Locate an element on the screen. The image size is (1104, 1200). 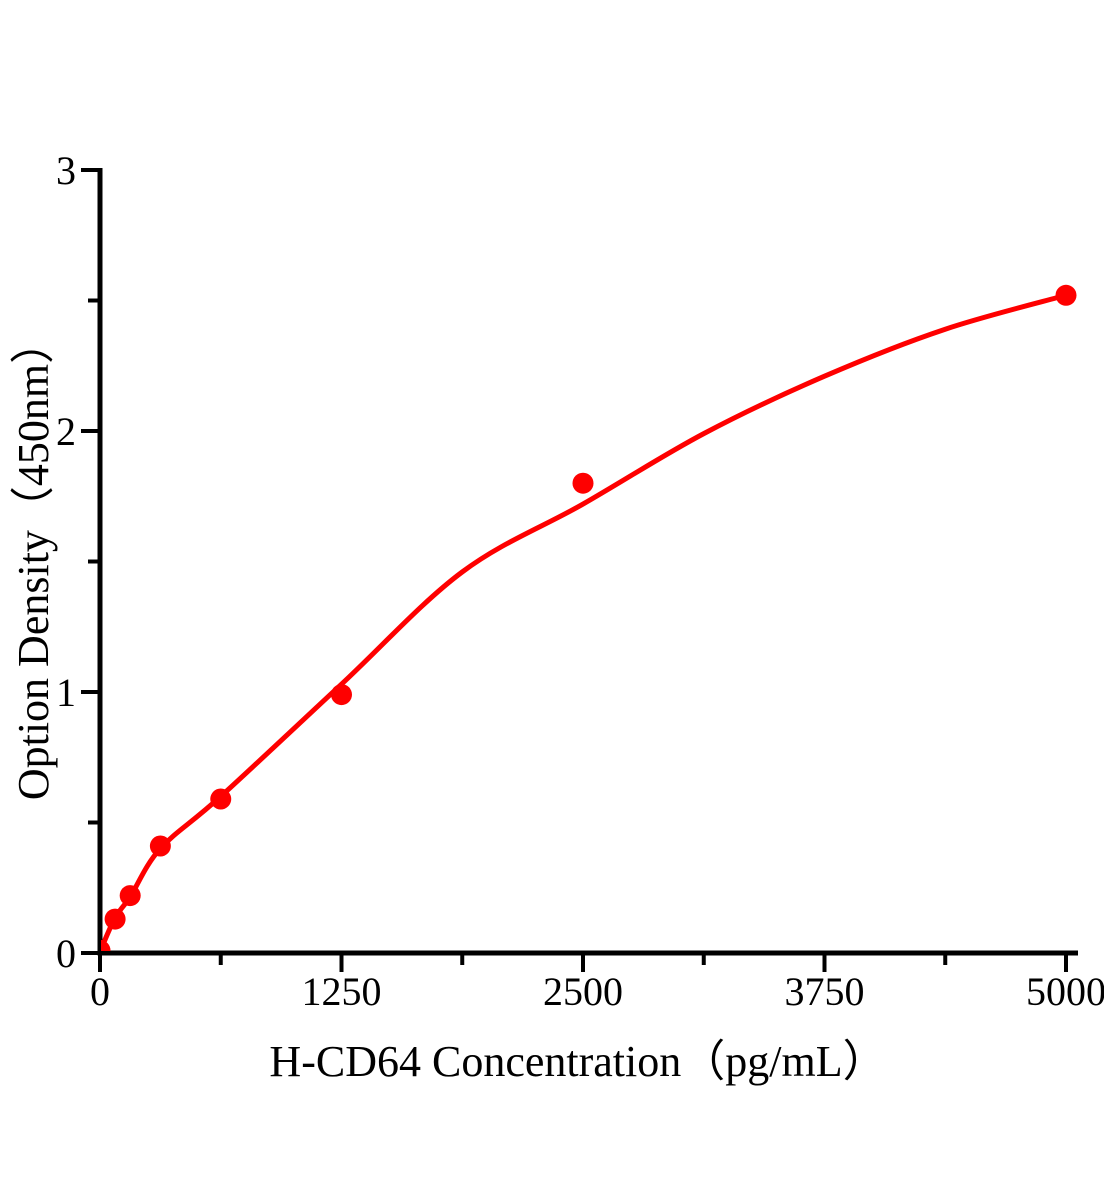
x-axis-title: H-CD64 Concentration（pg/mL） is located at coordinates (578, 1061).